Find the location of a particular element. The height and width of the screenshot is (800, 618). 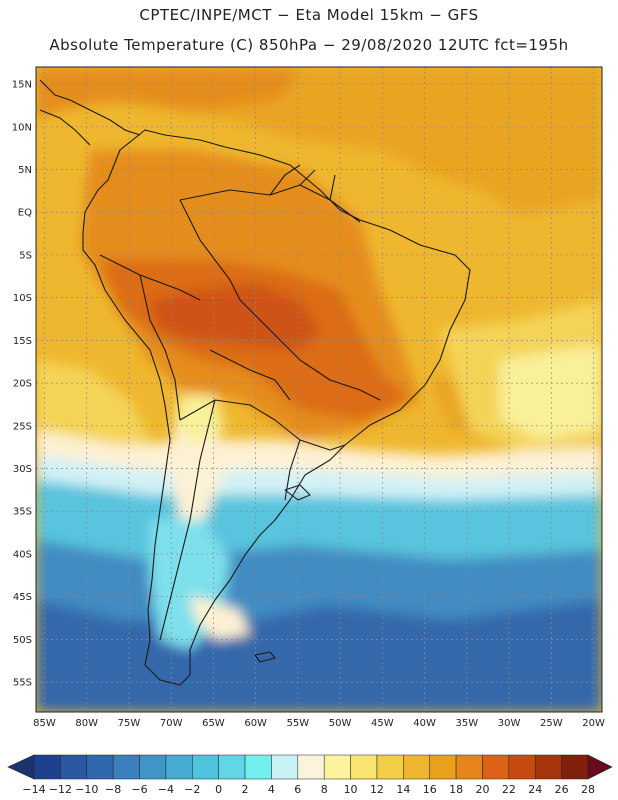

field-region-andes-yellow is located at coordinates (200, 420).